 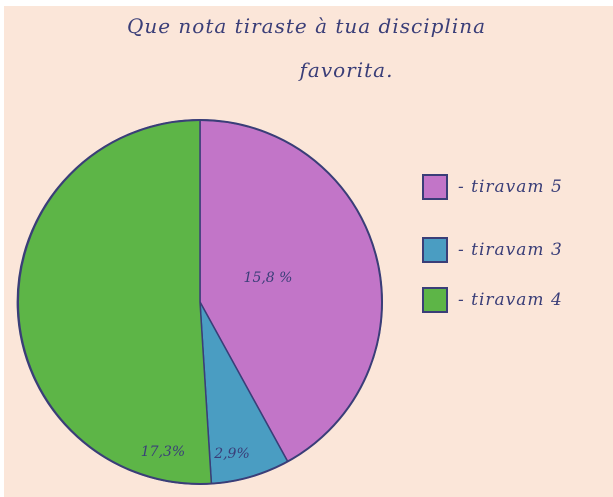 What do you see at coordinates (306, 26) in the screenshot?
I see `chart-title-line1: Que nota tiraste à tua disciplina` at bounding box center [306, 26].